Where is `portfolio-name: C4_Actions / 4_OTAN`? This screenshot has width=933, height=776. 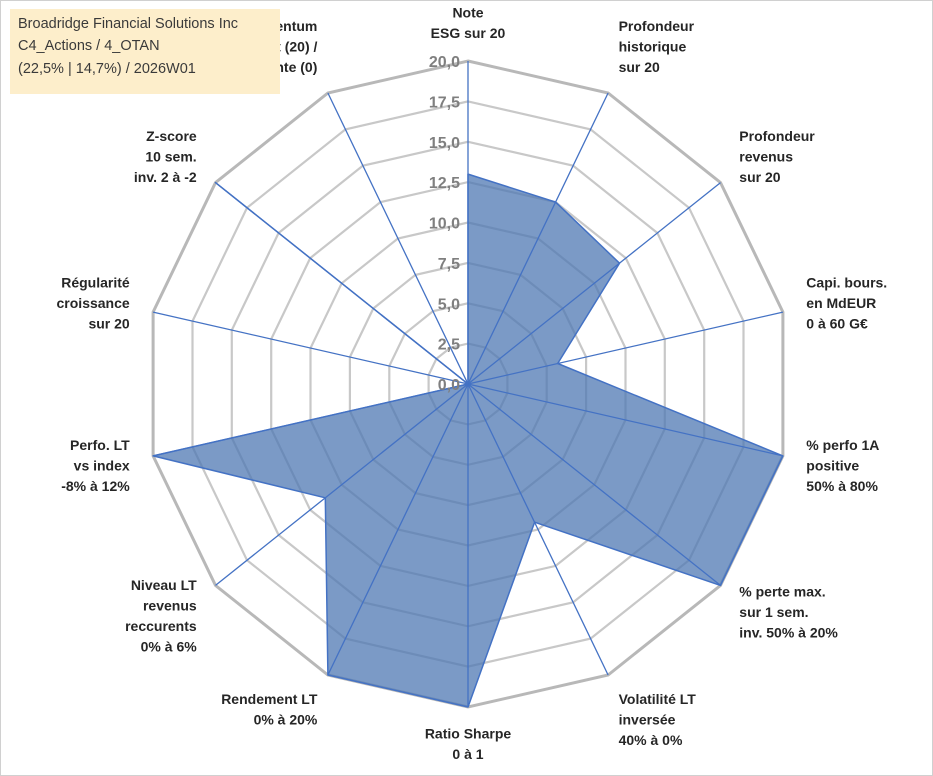
portfolio-name: C4_Actions / 4_OTAN is located at coordinates (89, 46).